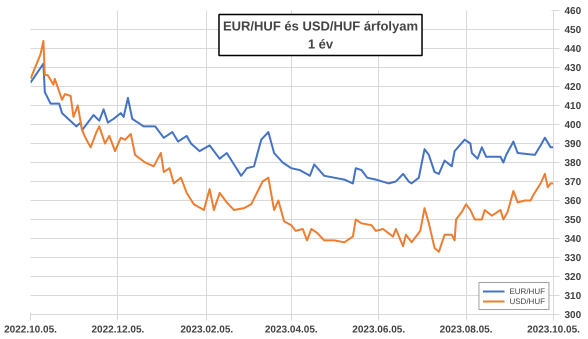 This screenshot has width=588, height=339. I want to click on x-tick-label: 2023.10.05., so click(553, 330).